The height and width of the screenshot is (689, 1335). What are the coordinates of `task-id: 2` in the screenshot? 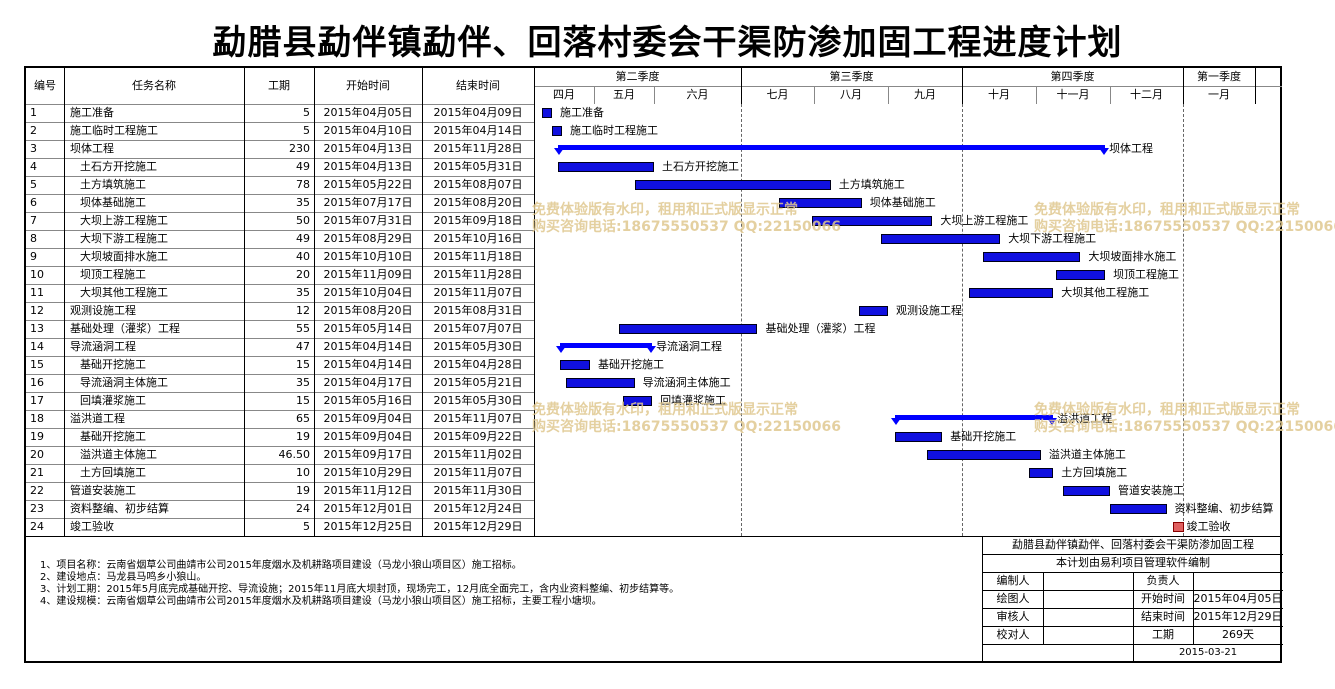 It's located at (33, 130).